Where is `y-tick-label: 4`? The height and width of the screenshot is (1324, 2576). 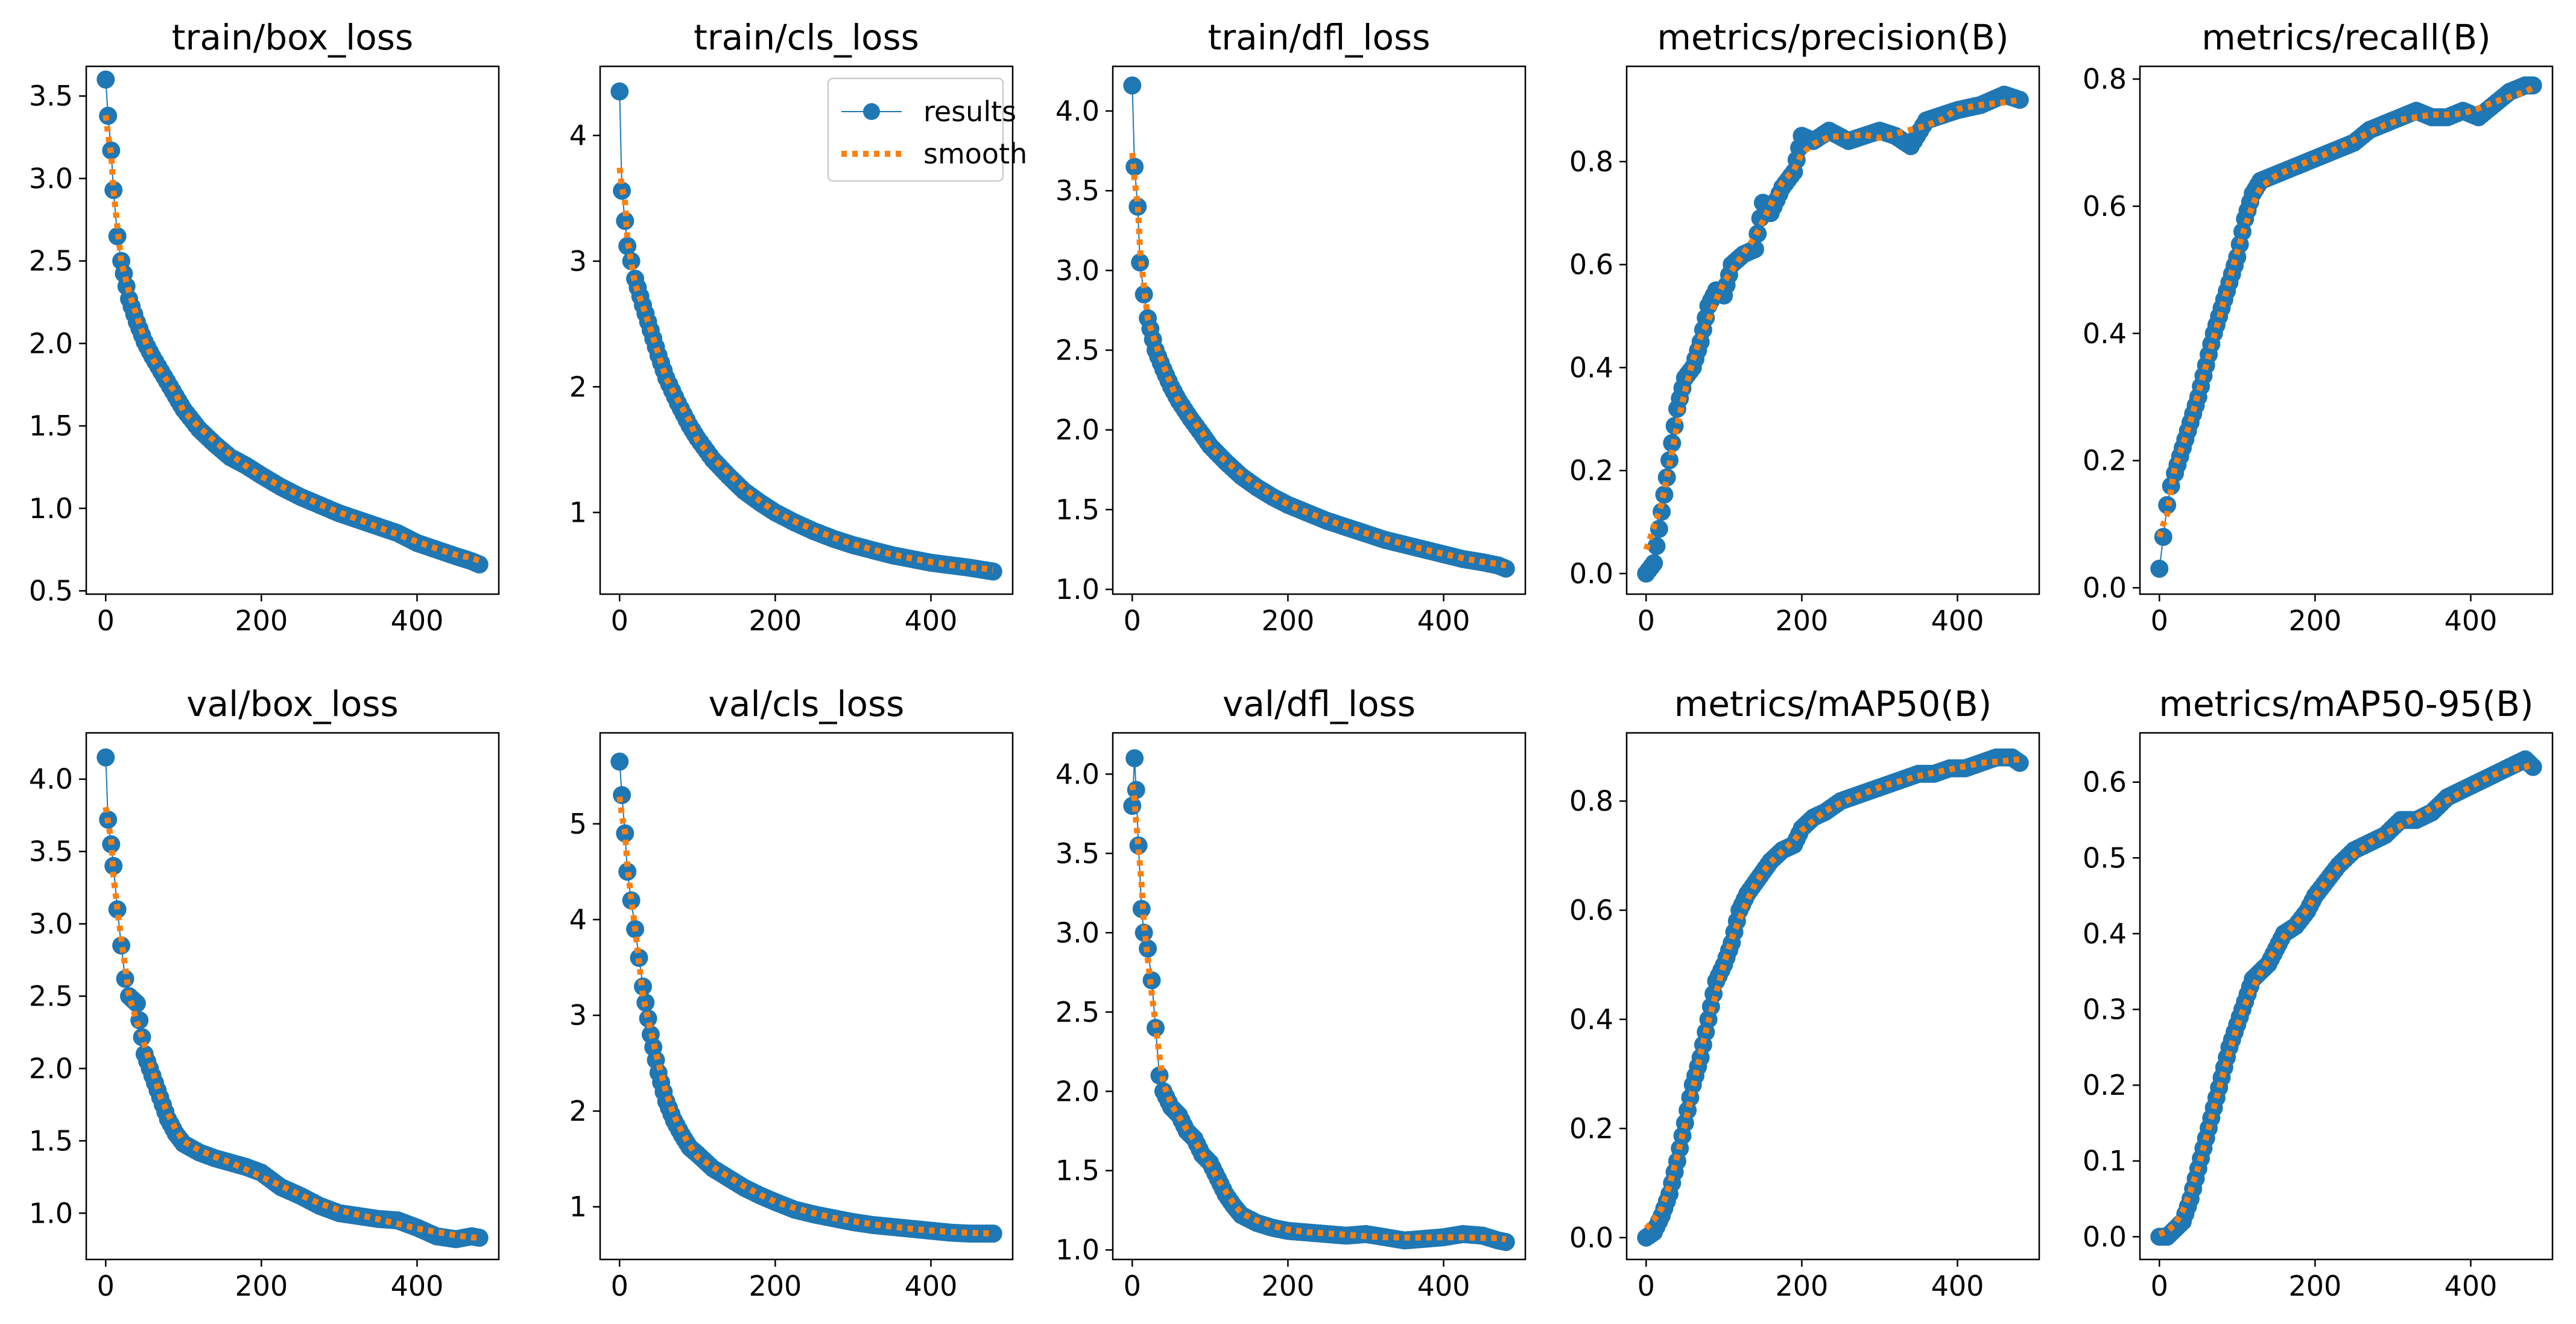
y-tick-label: 4 is located at coordinates (578, 135).